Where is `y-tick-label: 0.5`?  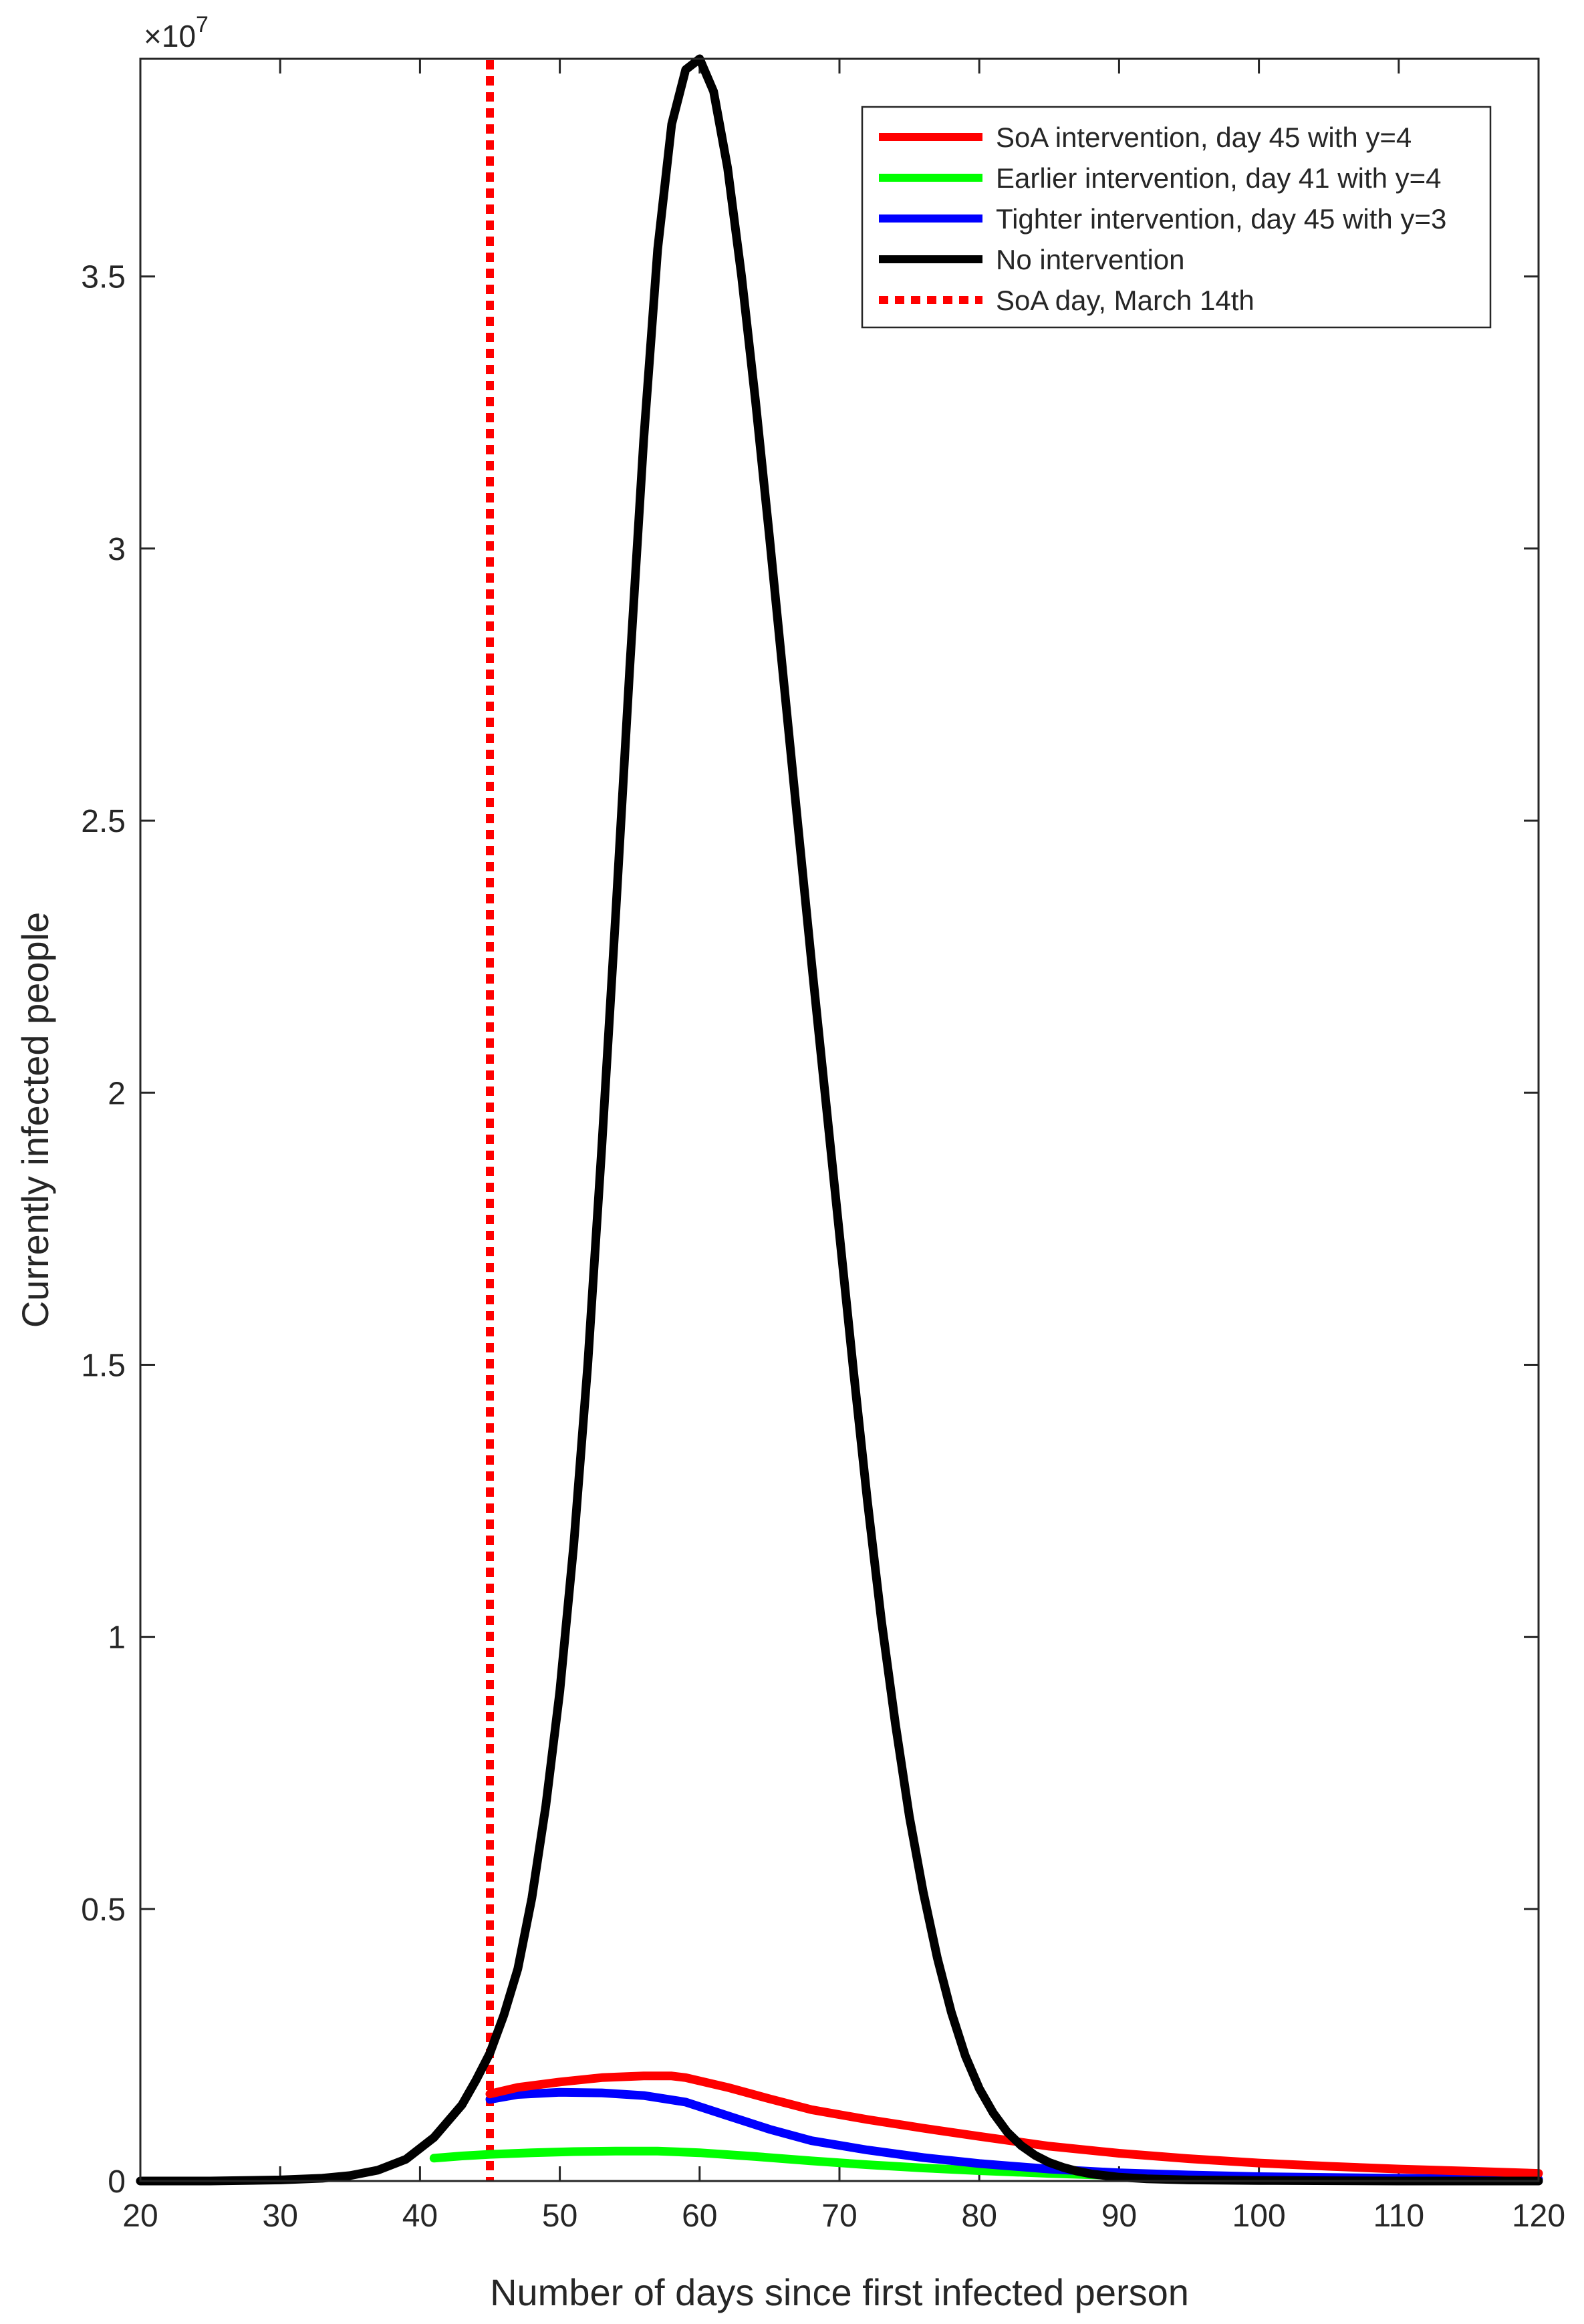 y-tick-label: 0.5 is located at coordinates (103, 1910).